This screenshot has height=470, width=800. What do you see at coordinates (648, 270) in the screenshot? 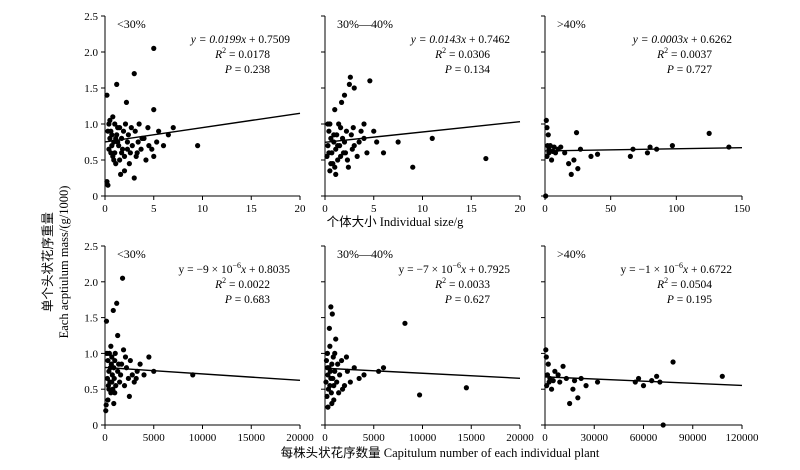
I see `equation-lead: y = −1 × 10` at bounding box center [648, 270].